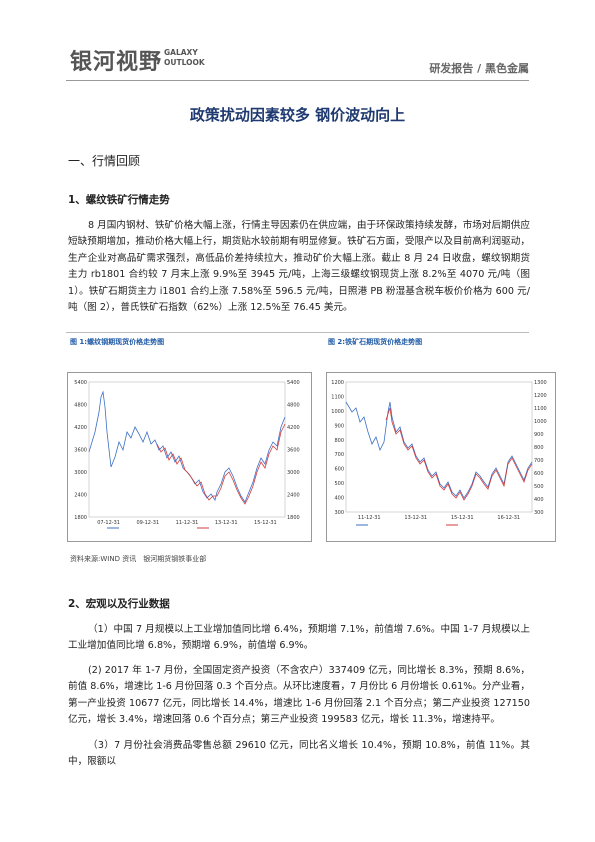 This screenshot has width=595, height=842. Describe the element at coordinates (119, 604) in the screenshot. I see `subheading: 2、宏观以及行业数据` at that location.